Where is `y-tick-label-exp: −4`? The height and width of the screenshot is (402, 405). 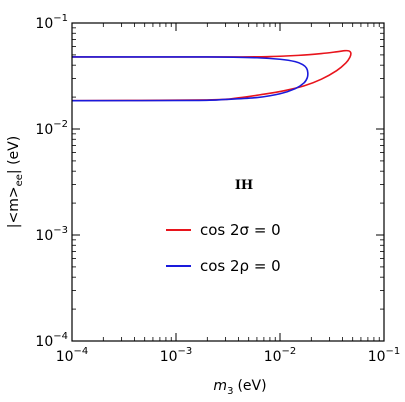 y-tick-label-exp: −4 is located at coordinates (60, 336).